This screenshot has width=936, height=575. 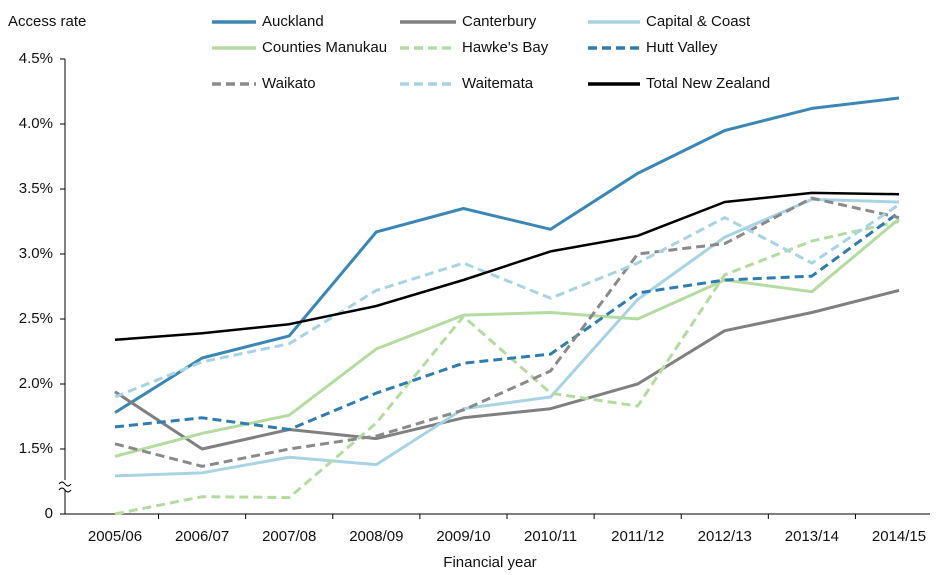 I want to click on x-tick-label: 2008/09, so click(x=376, y=536).